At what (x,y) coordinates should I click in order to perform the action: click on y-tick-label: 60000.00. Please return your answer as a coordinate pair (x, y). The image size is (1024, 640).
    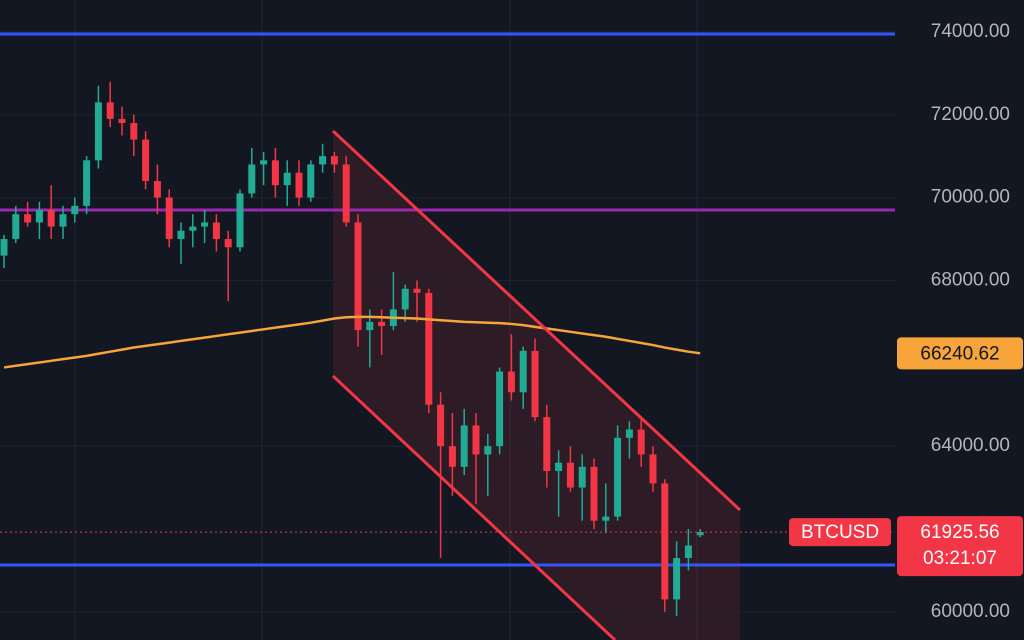
    Looking at the image, I should click on (970, 611).